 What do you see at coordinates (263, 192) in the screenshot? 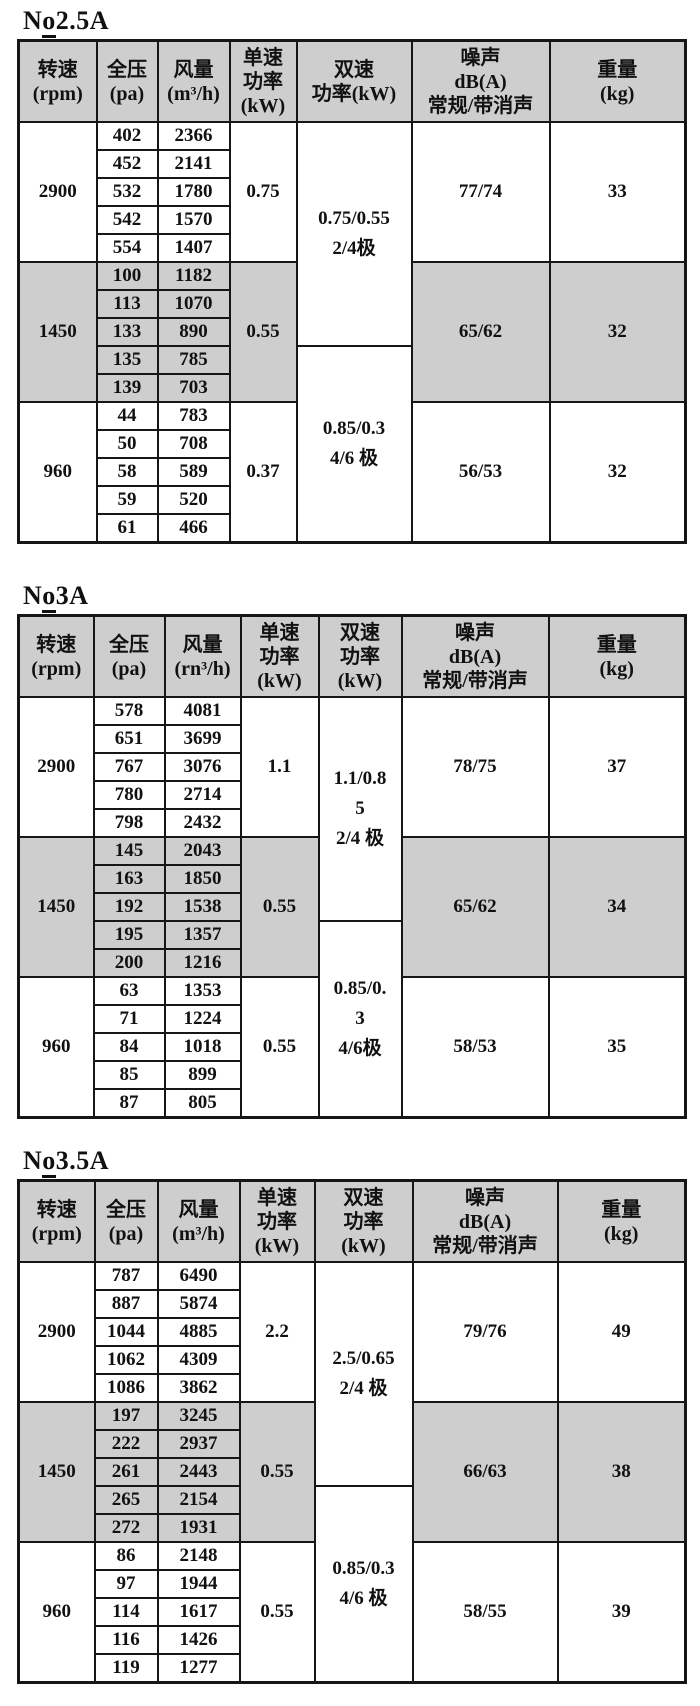
I see `single-power-cell: 0.75` at bounding box center [263, 192].